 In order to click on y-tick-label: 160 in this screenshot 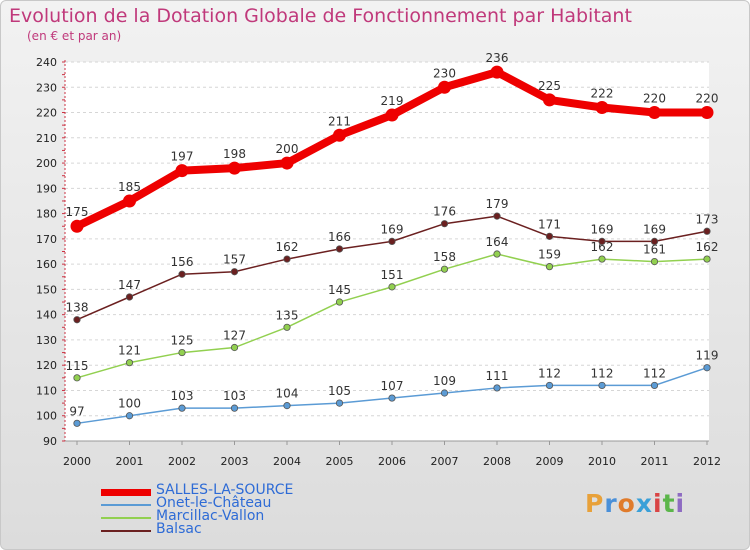, I will do `click(46, 264)`.